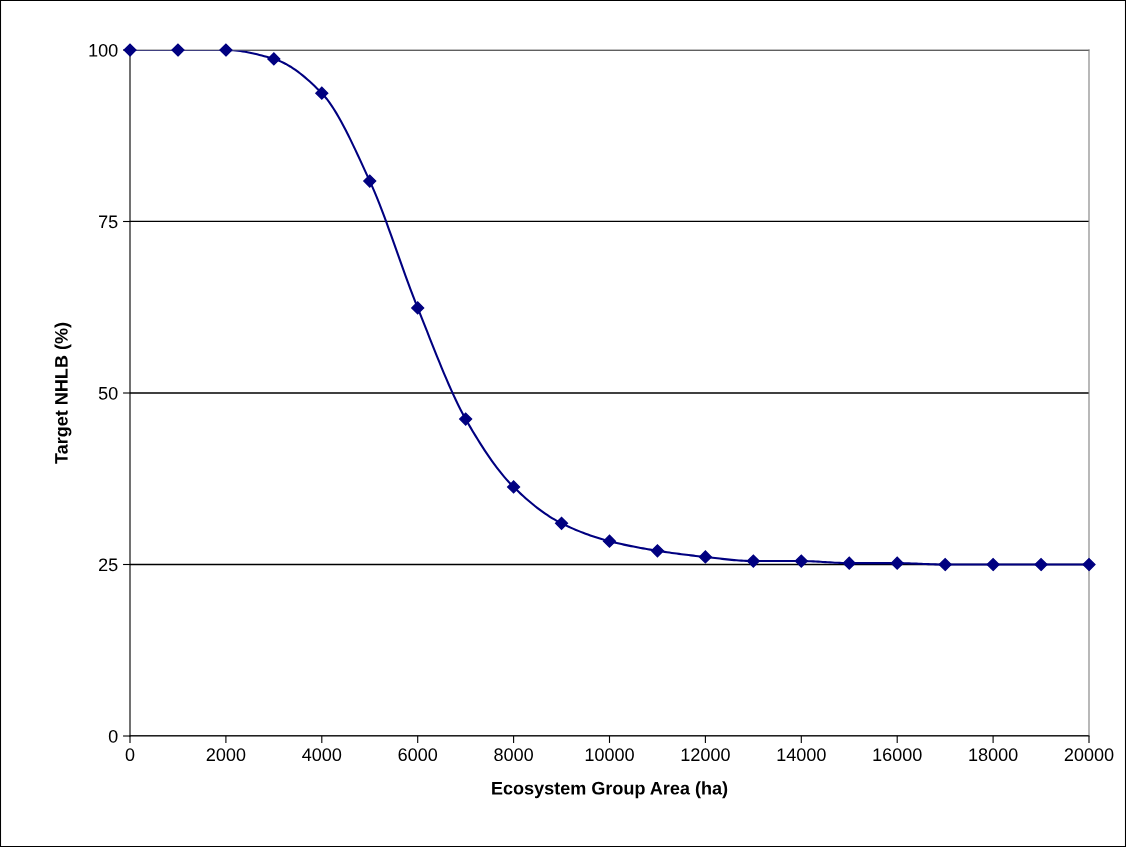 The image size is (1126, 847). What do you see at coordinates (108, 565) in the screenshot?
I see `y-tick-label: 25` at bounding box center [108, 565].